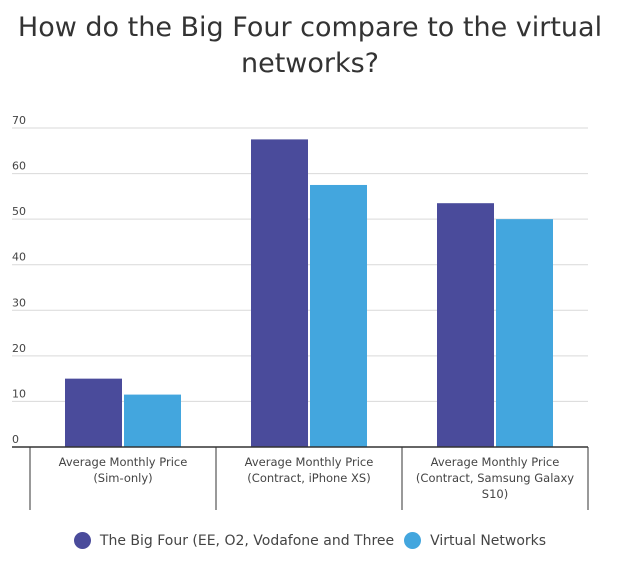  What do you see at coordinates (19, 257) in the screenshot?
I see `y-tick-label-40: 40` at bounding box center [19, 257].